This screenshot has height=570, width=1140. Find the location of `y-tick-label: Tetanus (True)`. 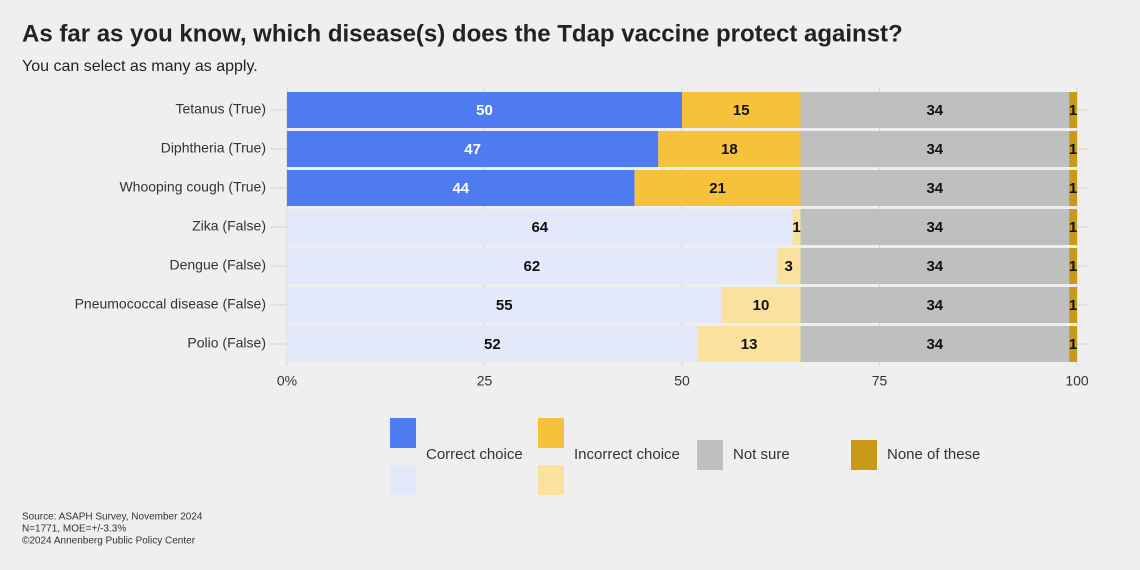

y-tick-label: Tetanus (True) is located at coordinates (220, 109).